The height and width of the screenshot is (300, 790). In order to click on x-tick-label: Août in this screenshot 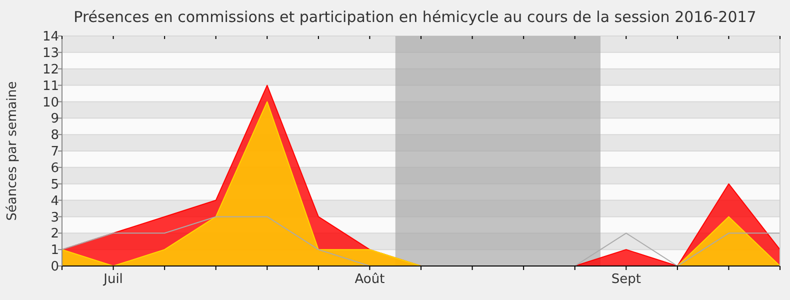, I will do `click(369, 279)`.